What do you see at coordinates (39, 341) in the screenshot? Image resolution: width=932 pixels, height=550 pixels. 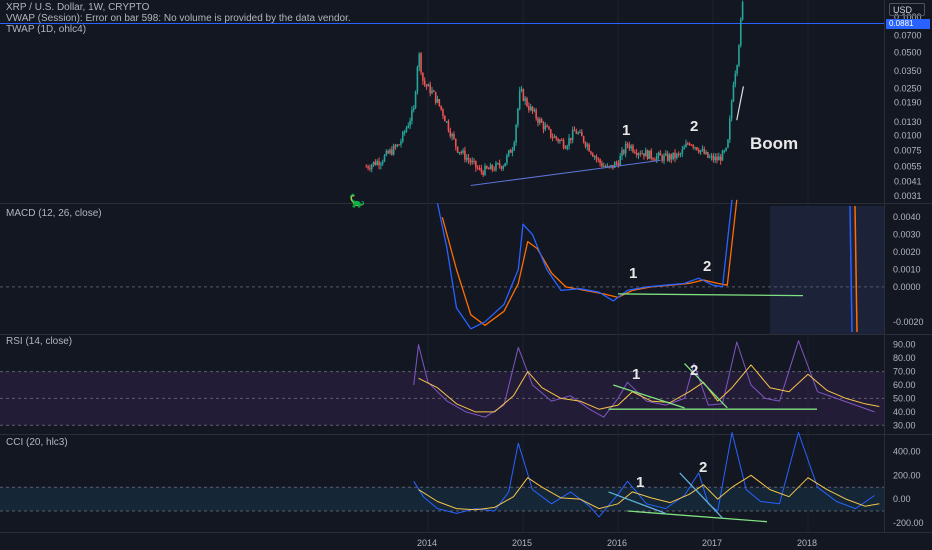 I see `rsi-title: RSI (14, close)` at bounding box center [39, 341].